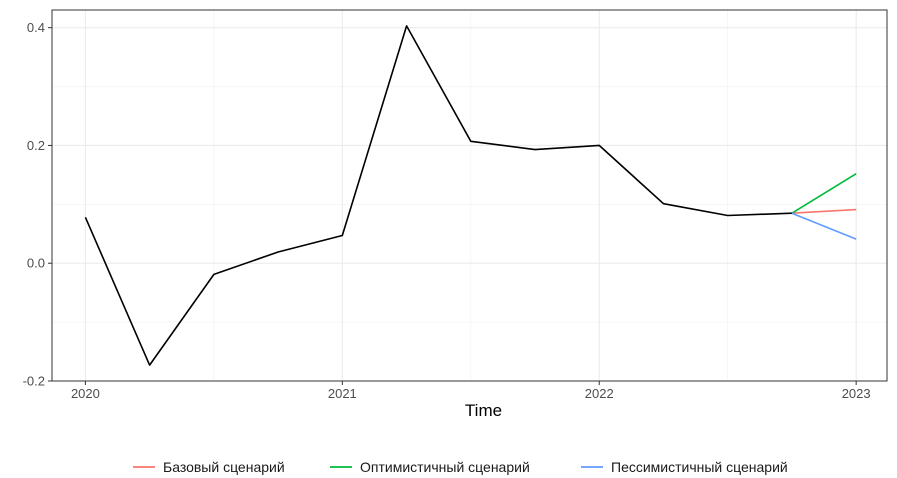  What do you see at coordinates (599, 393) in the screenshot?
I see `x-tick-label: 2022` at bounding box center [599, 393].